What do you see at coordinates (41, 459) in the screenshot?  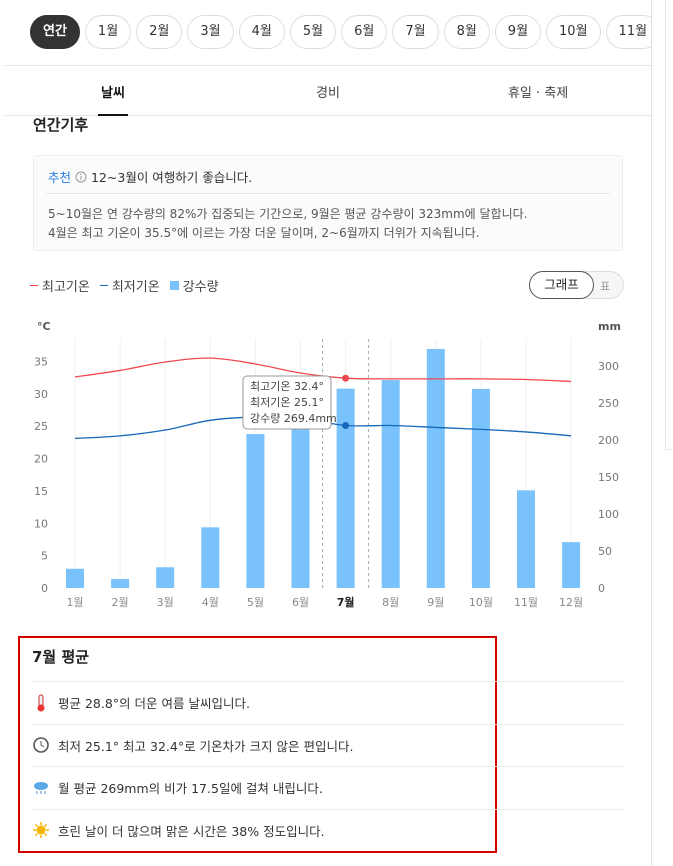 I see `y-tick-label: 20` at bounding box center [41, 459].